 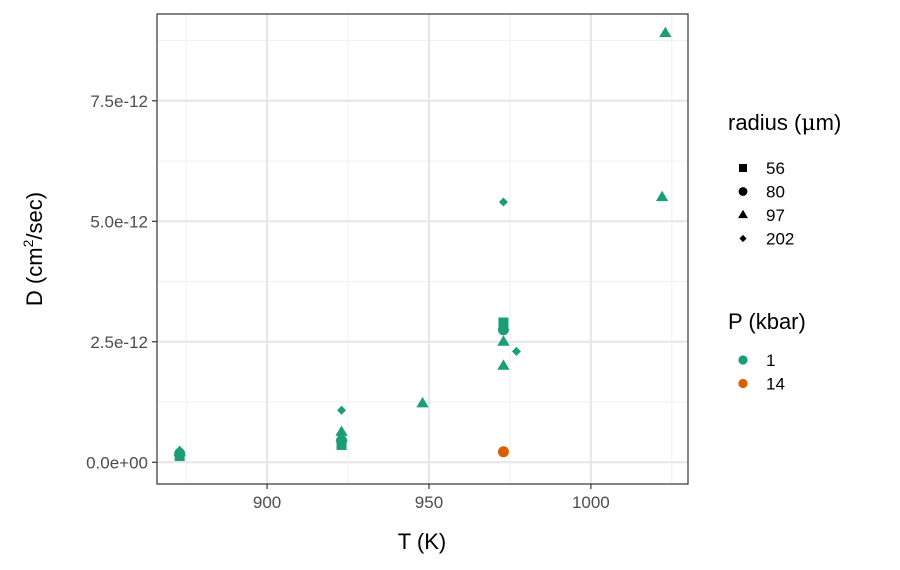 I want to click on color-legend-label: 1, so click(x=770, y=360).